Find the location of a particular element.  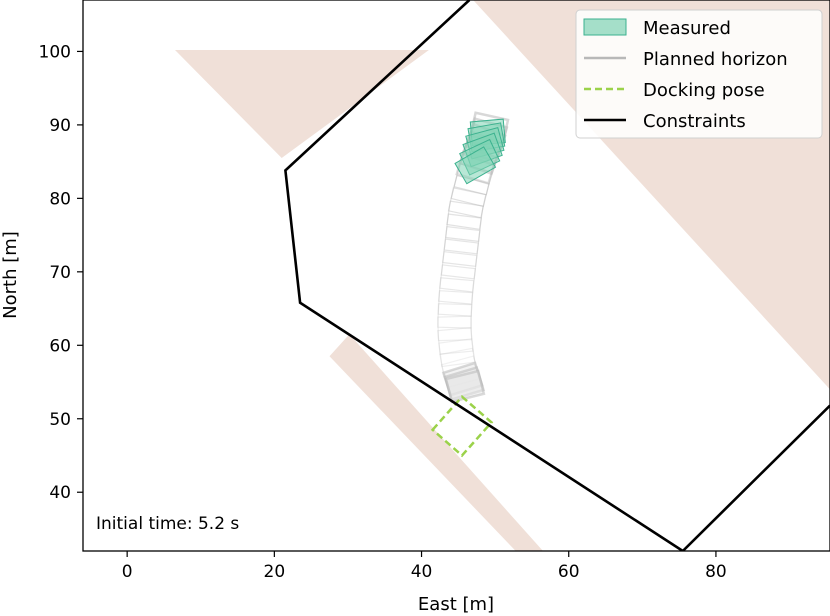

x-tick-label: 80 is located at coordinates (716, 572).